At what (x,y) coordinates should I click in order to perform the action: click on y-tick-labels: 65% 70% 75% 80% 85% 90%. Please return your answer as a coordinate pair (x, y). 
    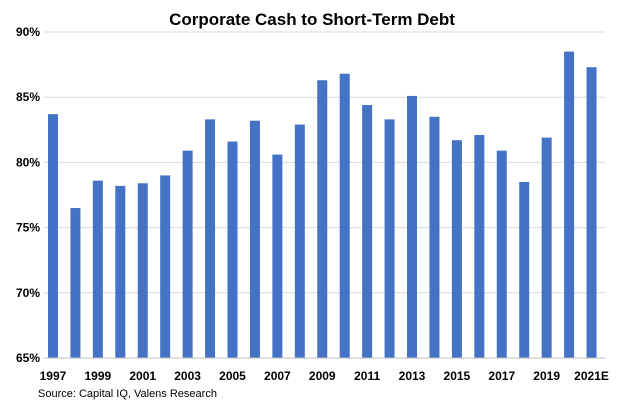
    Looking at the image, I should click on (28, 195).